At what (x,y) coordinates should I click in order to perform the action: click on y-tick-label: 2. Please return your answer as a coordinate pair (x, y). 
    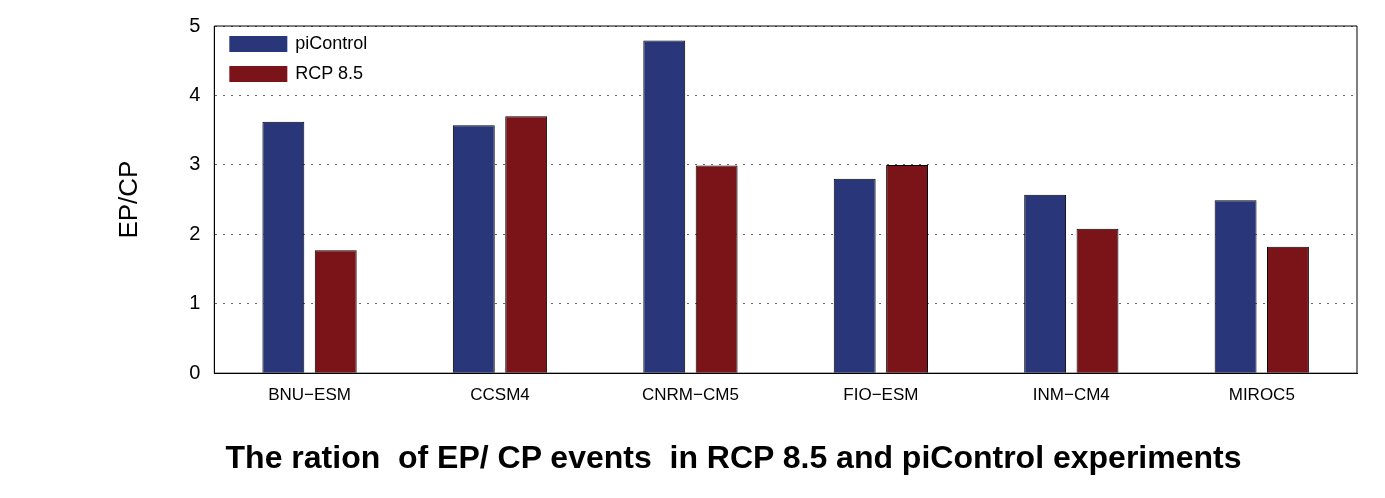
    Looking at the image, I should click on (195, 232).